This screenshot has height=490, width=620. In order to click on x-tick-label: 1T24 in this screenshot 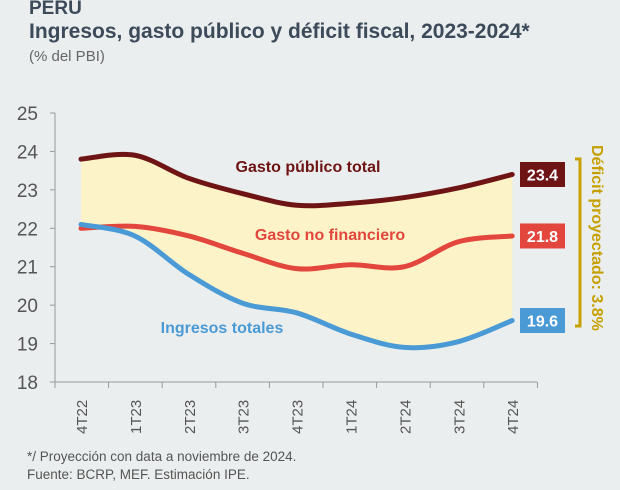, I will do `click(352, 417)`.